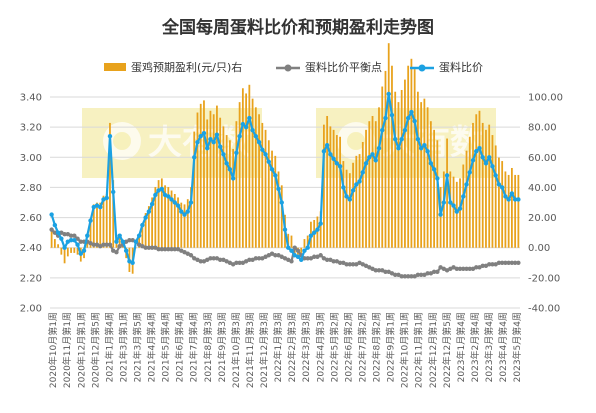 The image size is (596, 413). What do you see at coordinates (362, 347) in the screenshot?
I see `x-tick-label: 2022年7月第2周` at bounding box center [362, 347].